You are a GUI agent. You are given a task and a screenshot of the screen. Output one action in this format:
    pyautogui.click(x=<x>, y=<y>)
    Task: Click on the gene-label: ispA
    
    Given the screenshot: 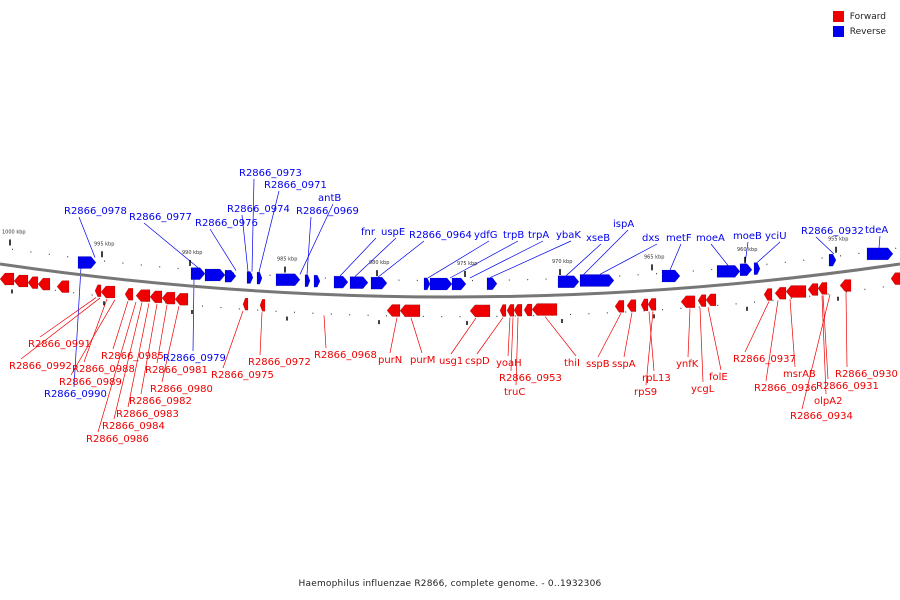 What is the action you would take?
    pyautogui.click(x=623, y=224)
    